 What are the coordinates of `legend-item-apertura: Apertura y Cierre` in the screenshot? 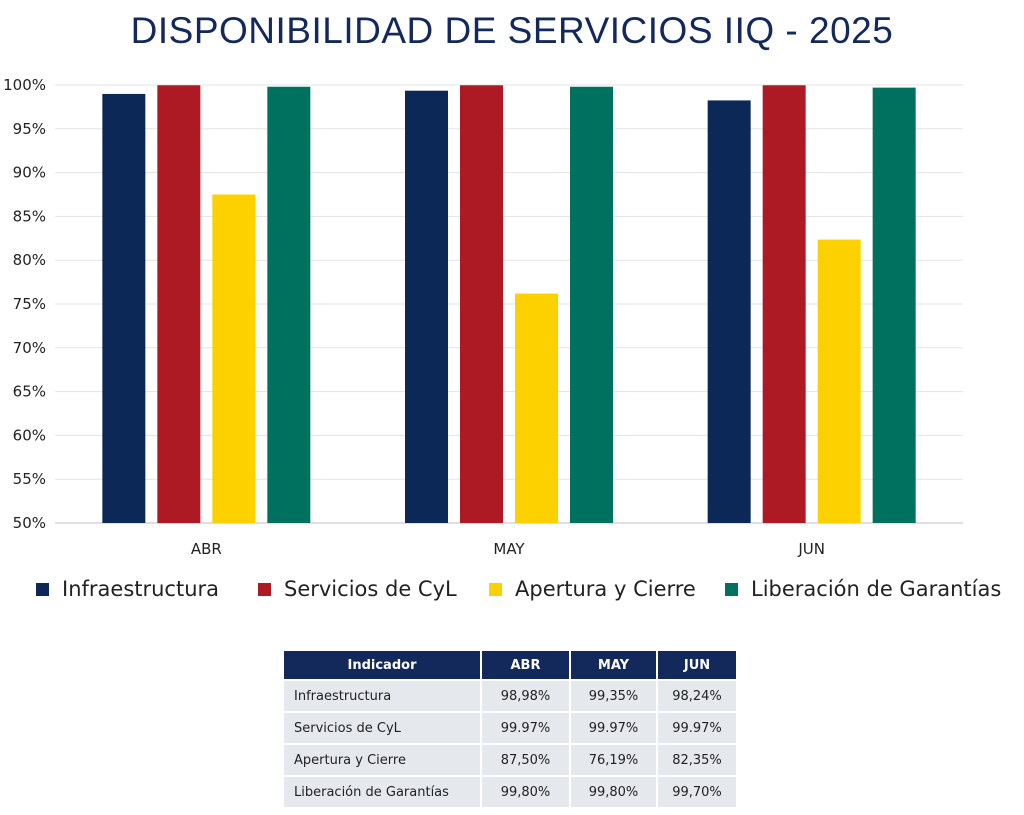 It's located at (592, 589).